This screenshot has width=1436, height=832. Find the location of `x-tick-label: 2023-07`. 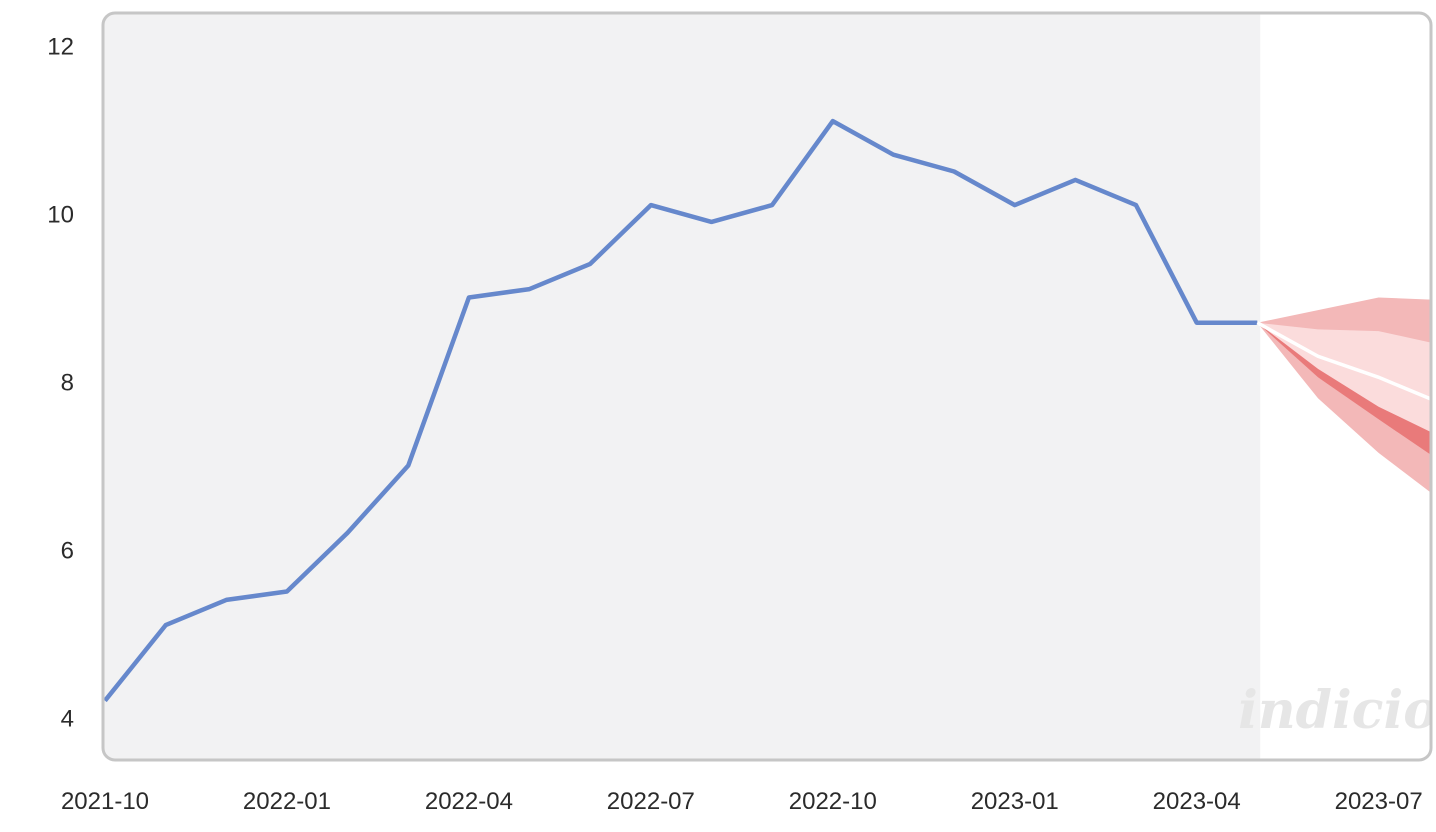

x-tick-label: 2023-07 is located at coordinates (1379, 801).